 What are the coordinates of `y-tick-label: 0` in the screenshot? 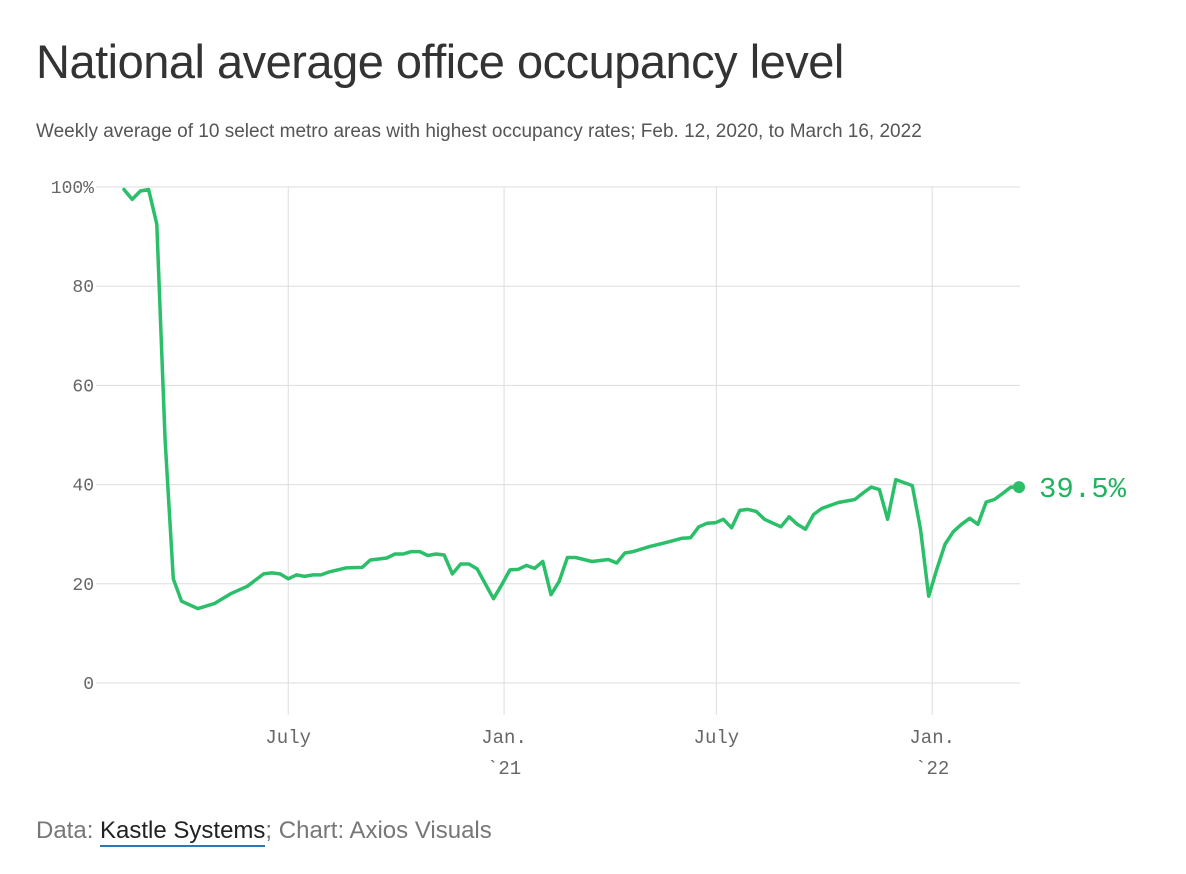 It's located at (88, 685).